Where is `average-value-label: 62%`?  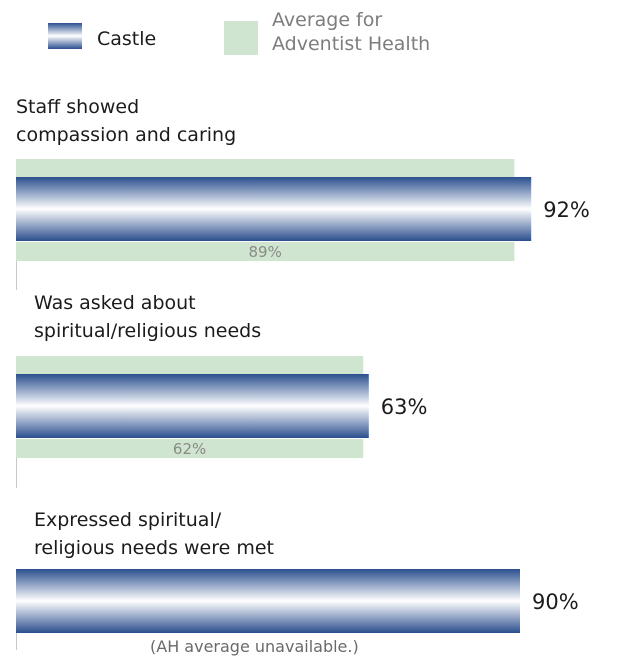 average-value-label: 62% is located at coordinates (189, 449).